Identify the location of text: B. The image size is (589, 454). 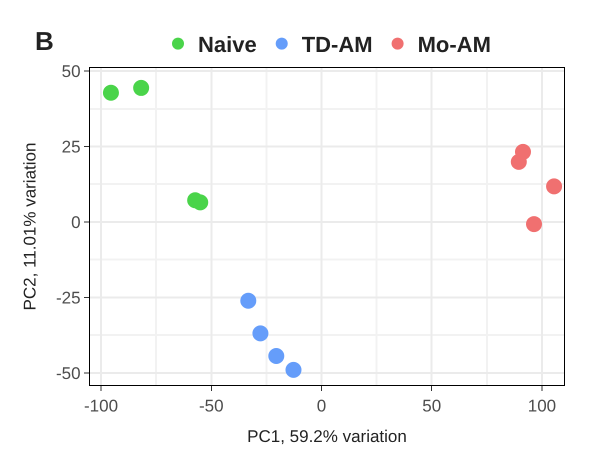
(44, 41).